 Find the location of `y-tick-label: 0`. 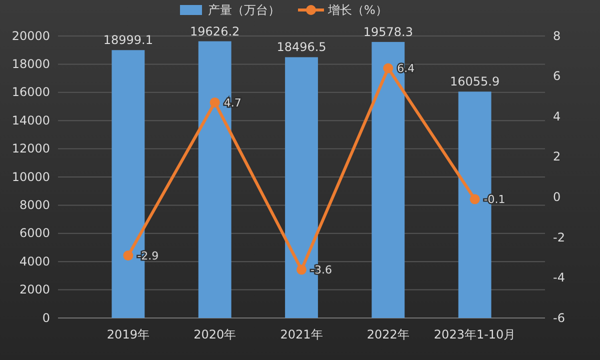

y-tick-label: 0 is located at coordinates (46, 317).